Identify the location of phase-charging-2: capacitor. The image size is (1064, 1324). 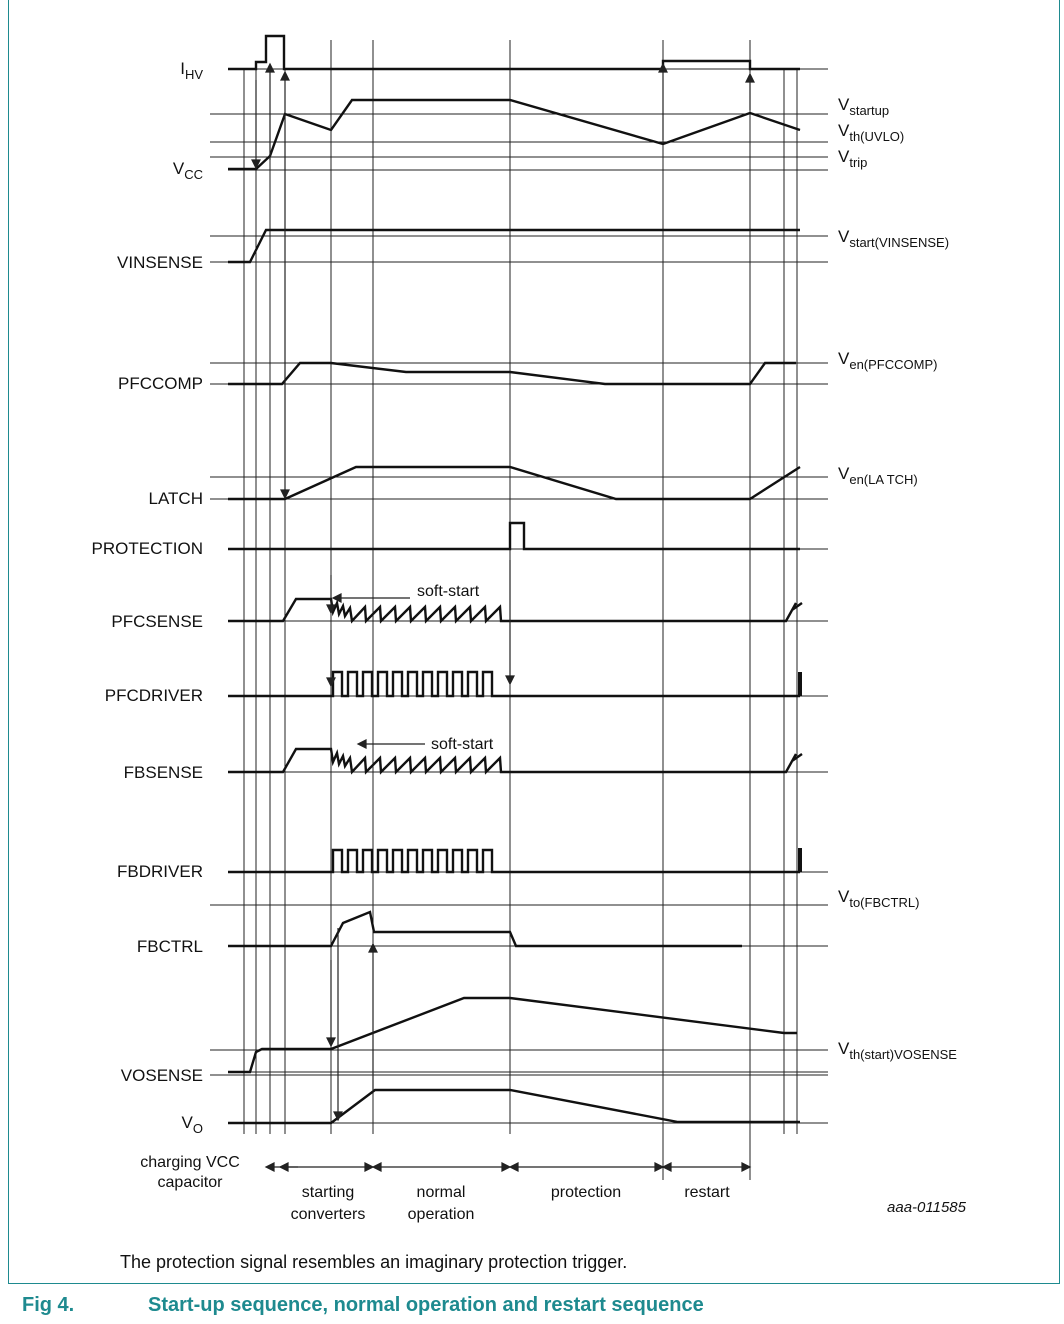
(191, 1182).